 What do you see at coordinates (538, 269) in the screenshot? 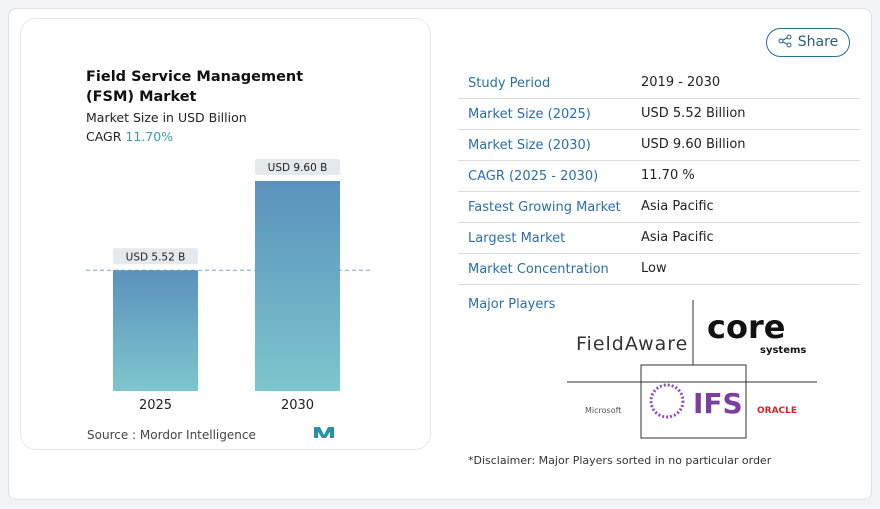
I see `table-key: Market Concentration` at bounding box center [538, 269].